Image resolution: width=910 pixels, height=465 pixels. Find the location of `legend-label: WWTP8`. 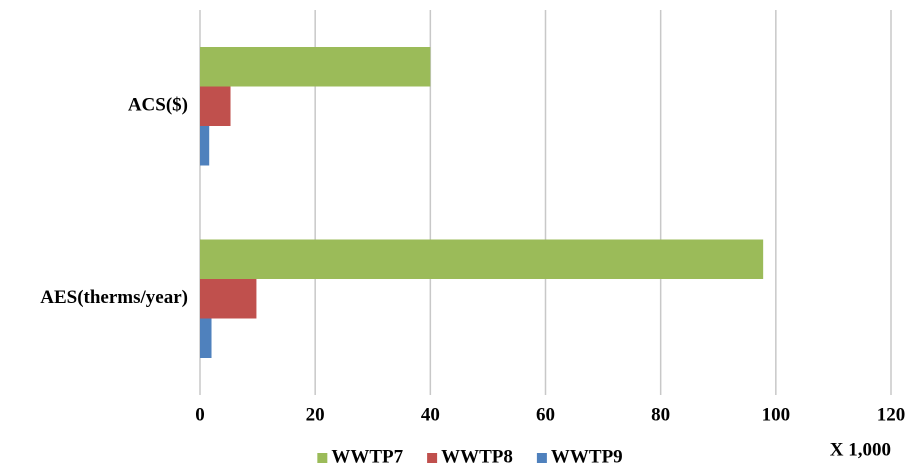

legend-label: WWTP8 is located at coordinates (477, 455).